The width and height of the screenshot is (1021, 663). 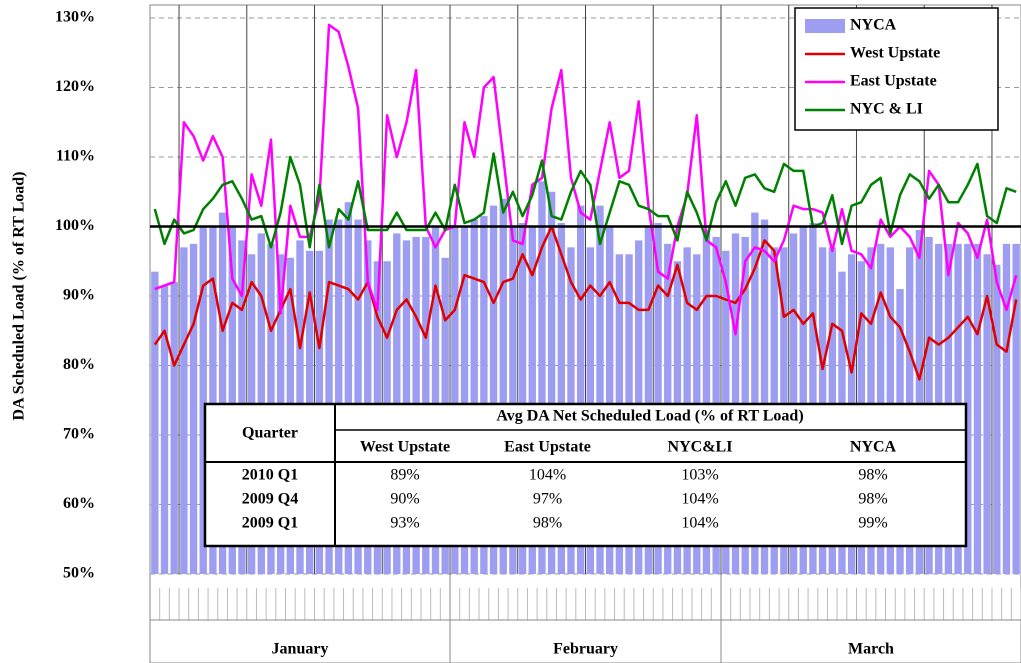 I want to click on table-header: East Upstate, so click(x=547, y=447).